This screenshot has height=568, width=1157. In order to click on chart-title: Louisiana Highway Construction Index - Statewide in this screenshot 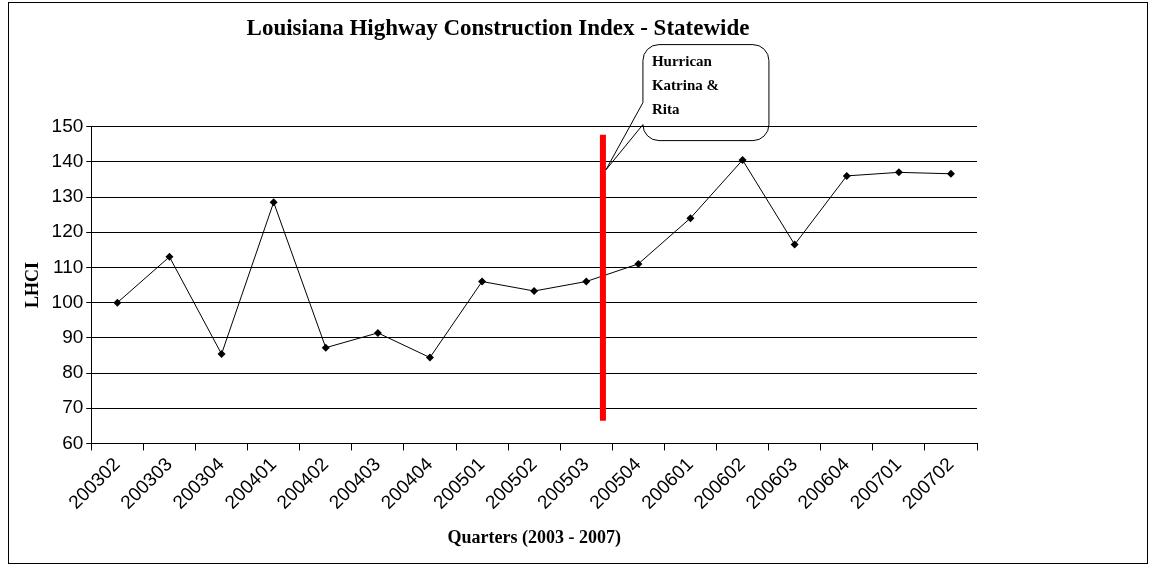, I will do `click(498, 27)`.